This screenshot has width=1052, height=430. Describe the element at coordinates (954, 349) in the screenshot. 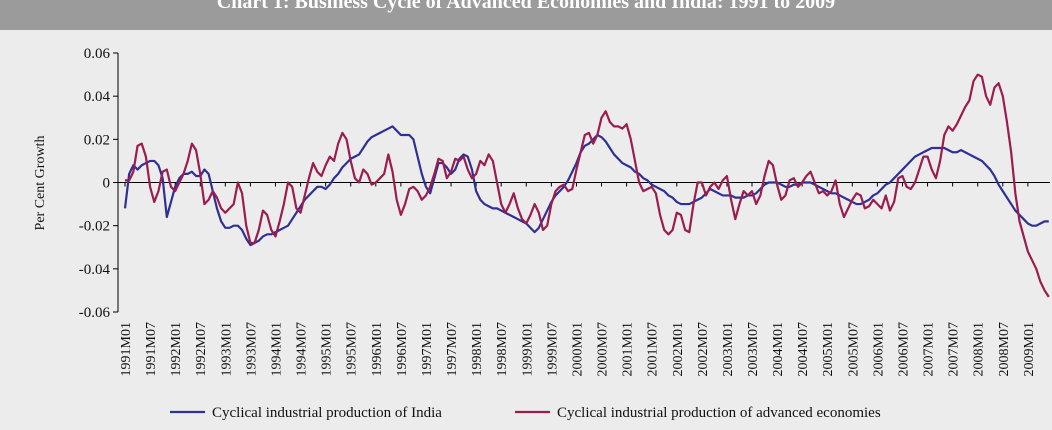

I see `x-tick-label: 2007M07` at that location.